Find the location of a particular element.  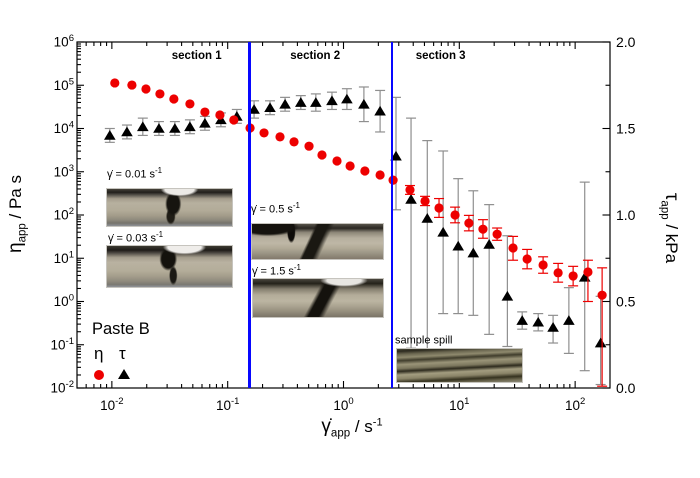

eta-symbol: η is located at coordinates (15, 247).